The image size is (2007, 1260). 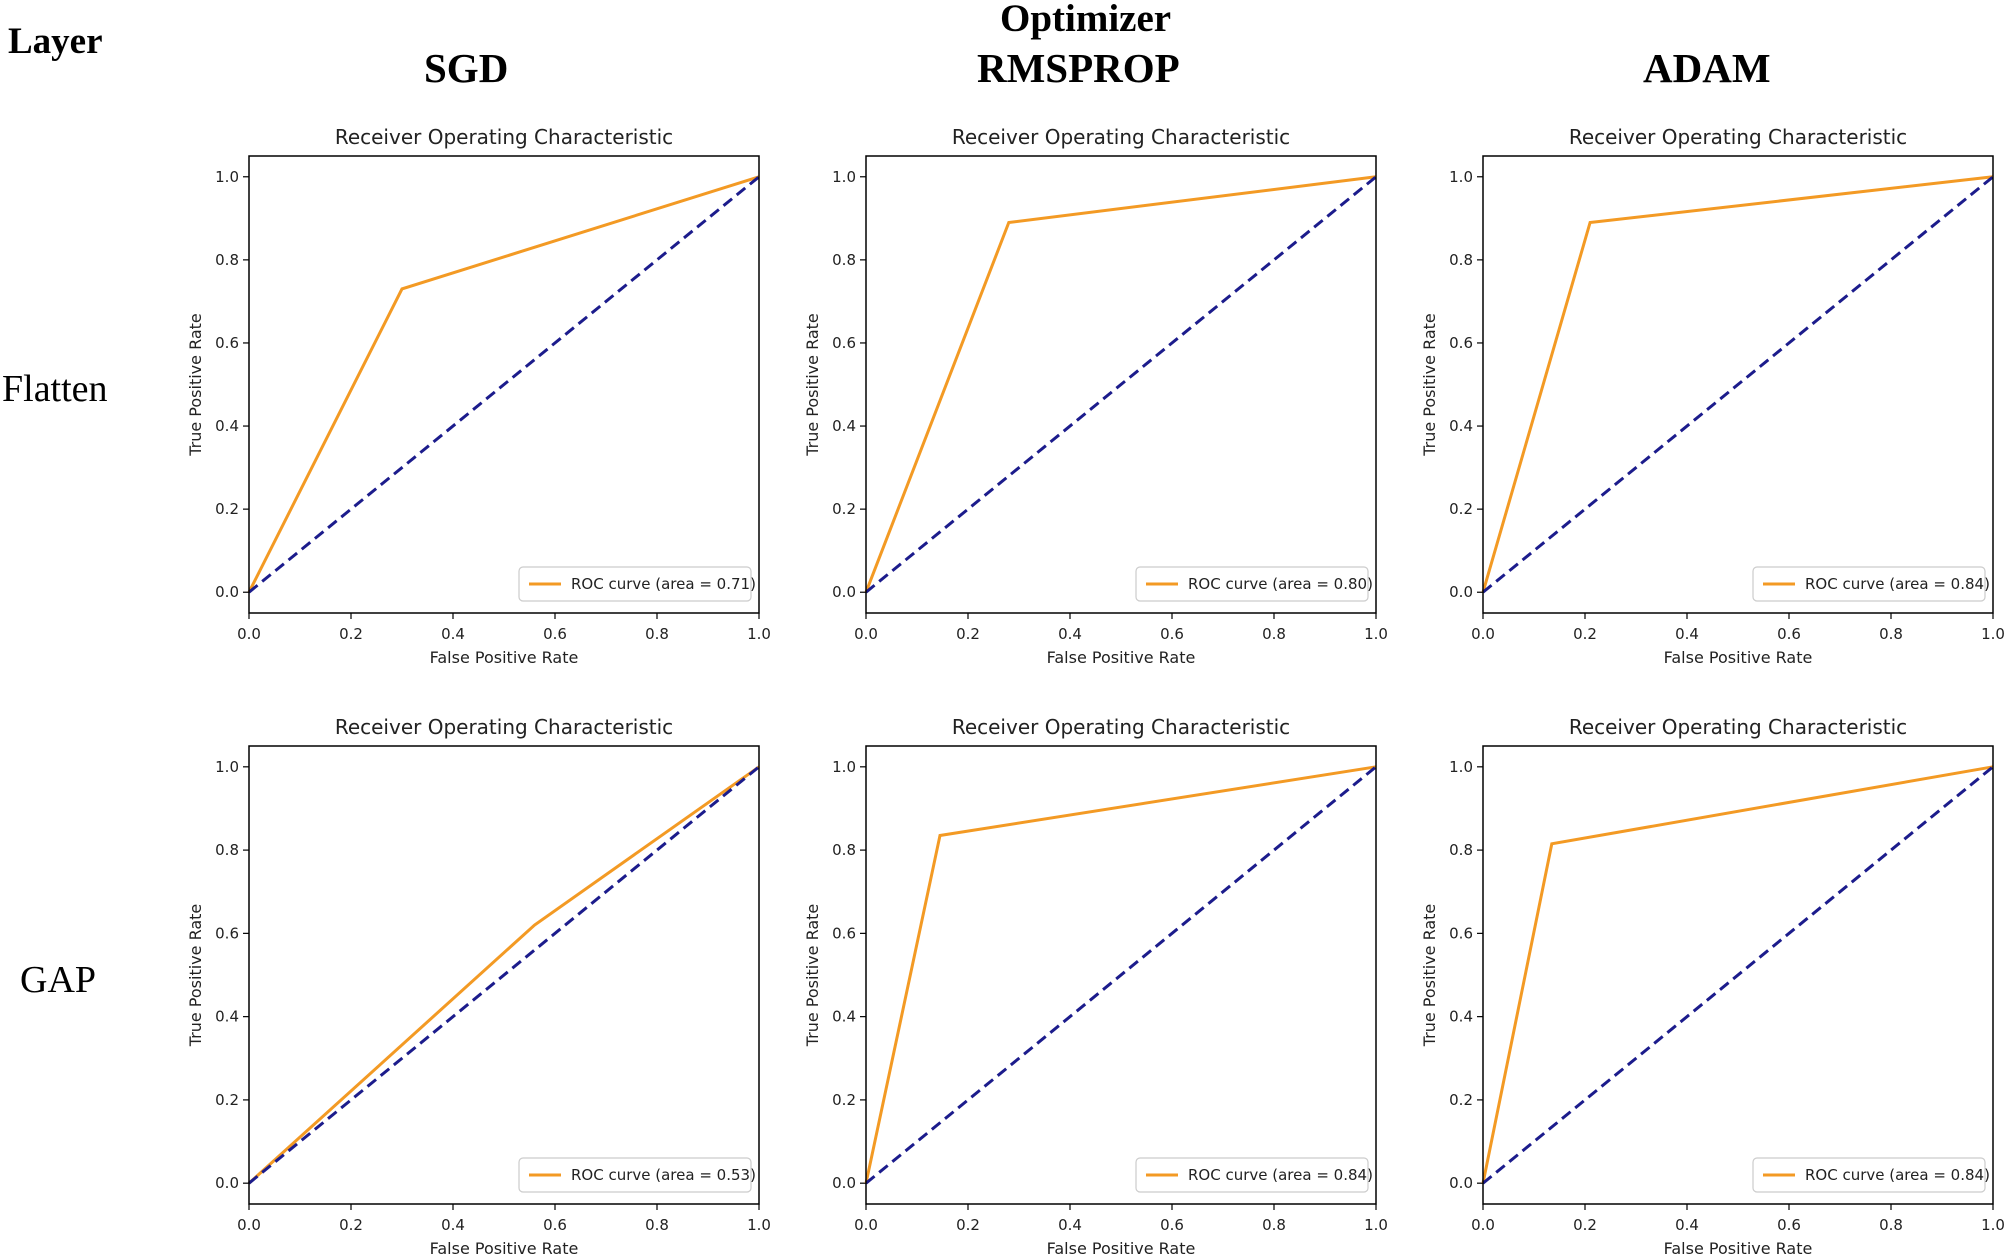 I want to click on legend: ROC curve (area = 0.53), so click(x=637, y=1175).